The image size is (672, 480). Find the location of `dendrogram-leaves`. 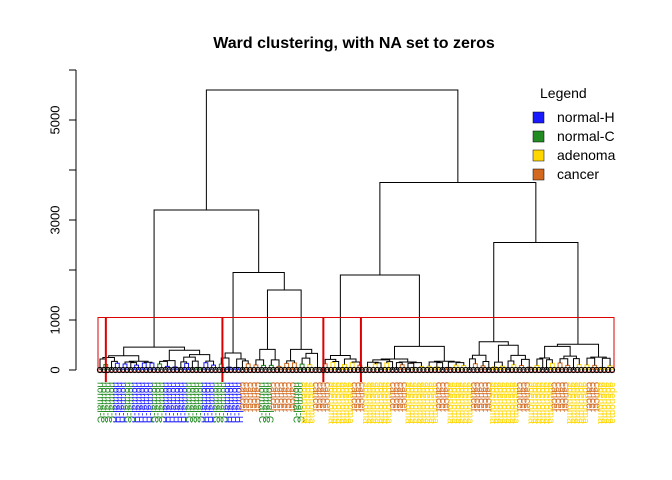

dendrogram-leaves is located at coordinates (356, 370).